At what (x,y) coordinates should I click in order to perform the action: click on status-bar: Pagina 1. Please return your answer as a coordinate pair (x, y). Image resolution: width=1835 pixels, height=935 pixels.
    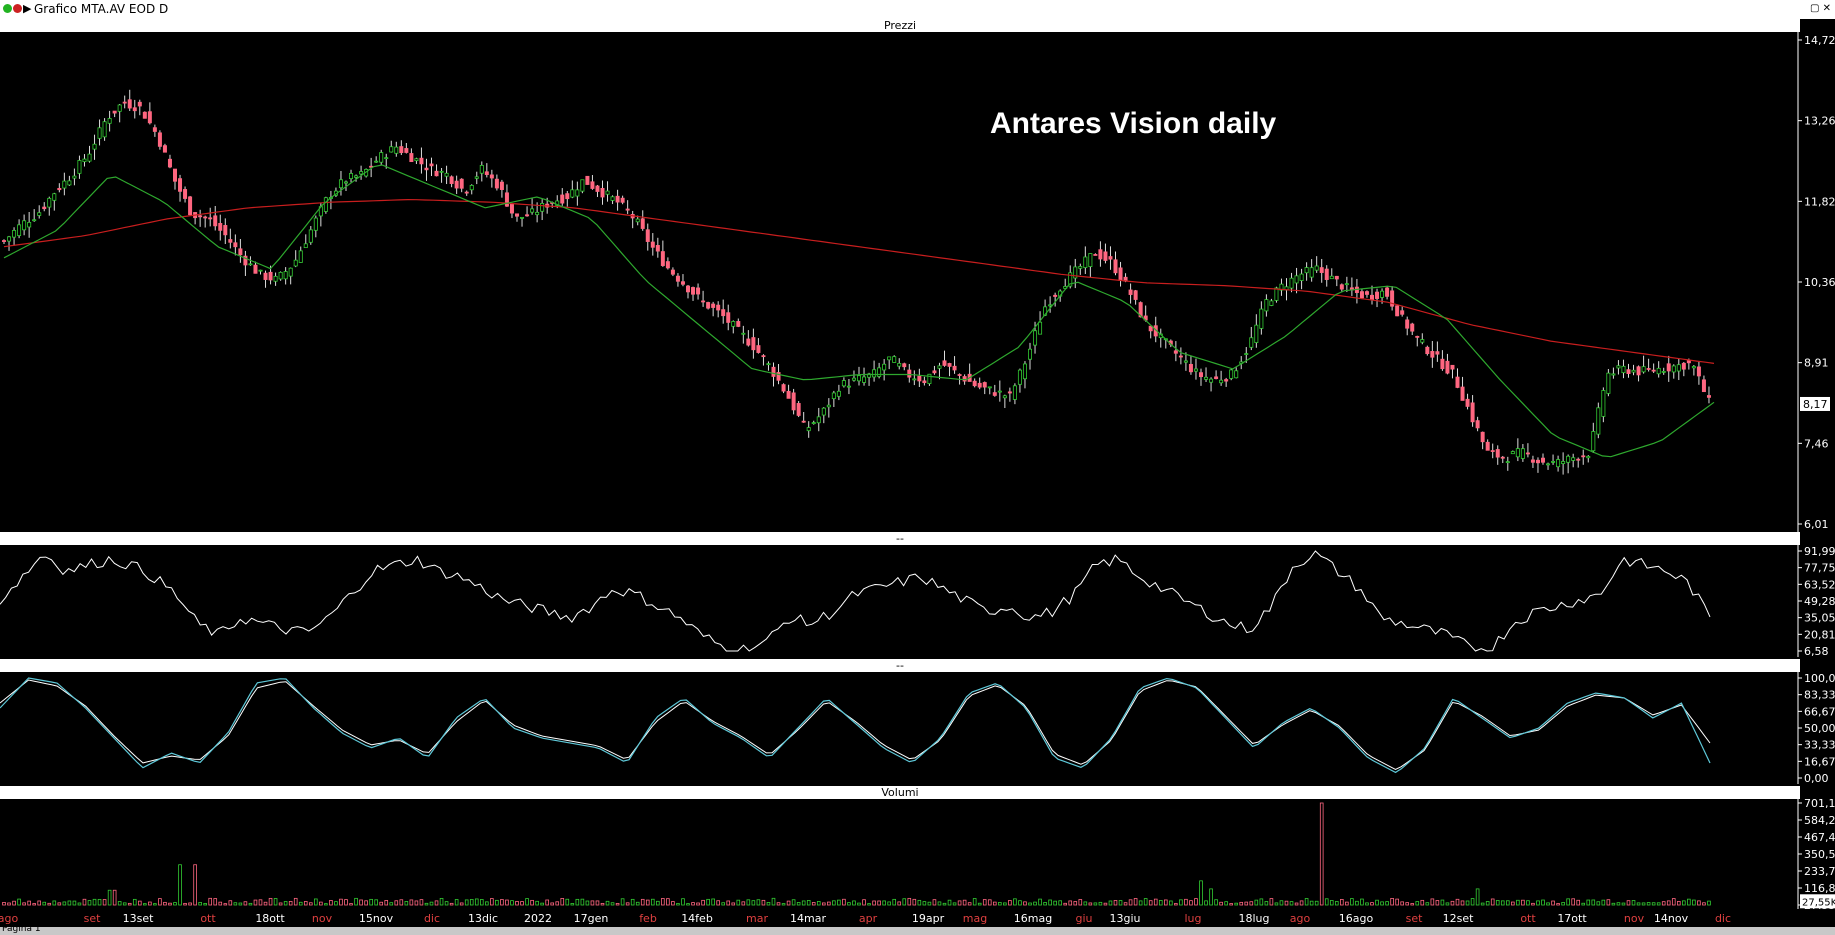
    Looking at the image, I should click on (917, 929).